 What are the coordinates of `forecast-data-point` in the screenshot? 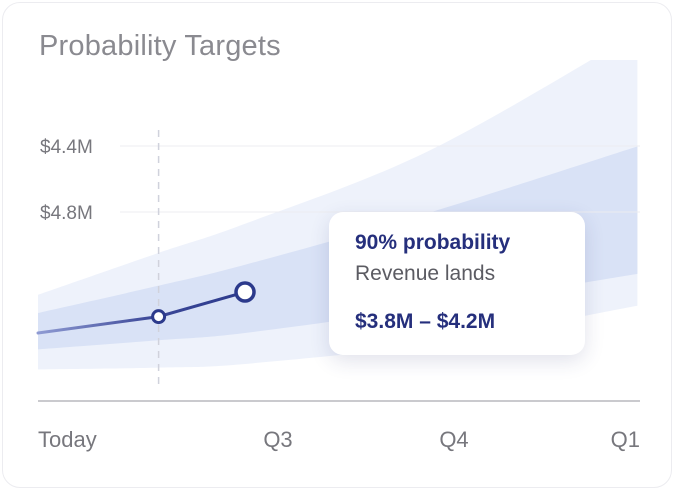 It's located at (159, 317).